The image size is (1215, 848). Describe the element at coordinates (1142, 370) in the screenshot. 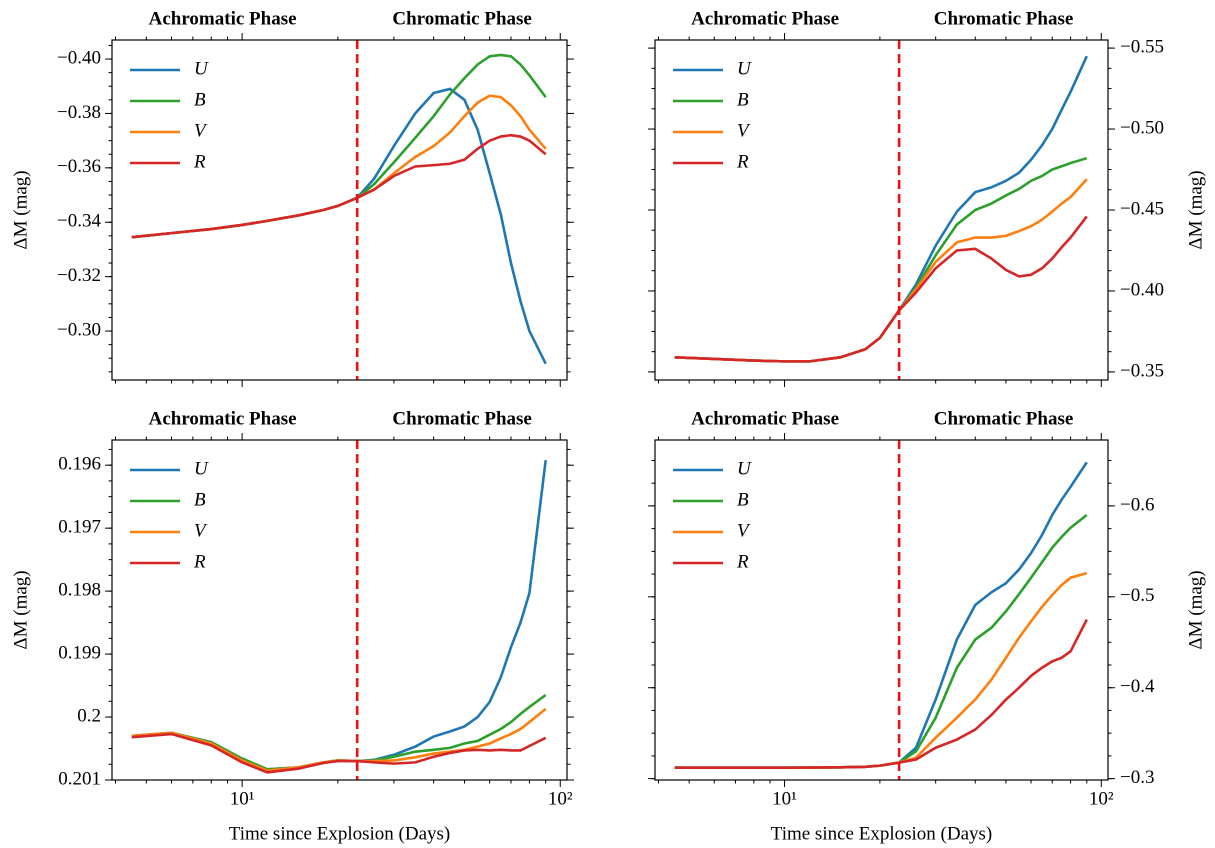

I see `y-tick-label: −0.35` at that location.